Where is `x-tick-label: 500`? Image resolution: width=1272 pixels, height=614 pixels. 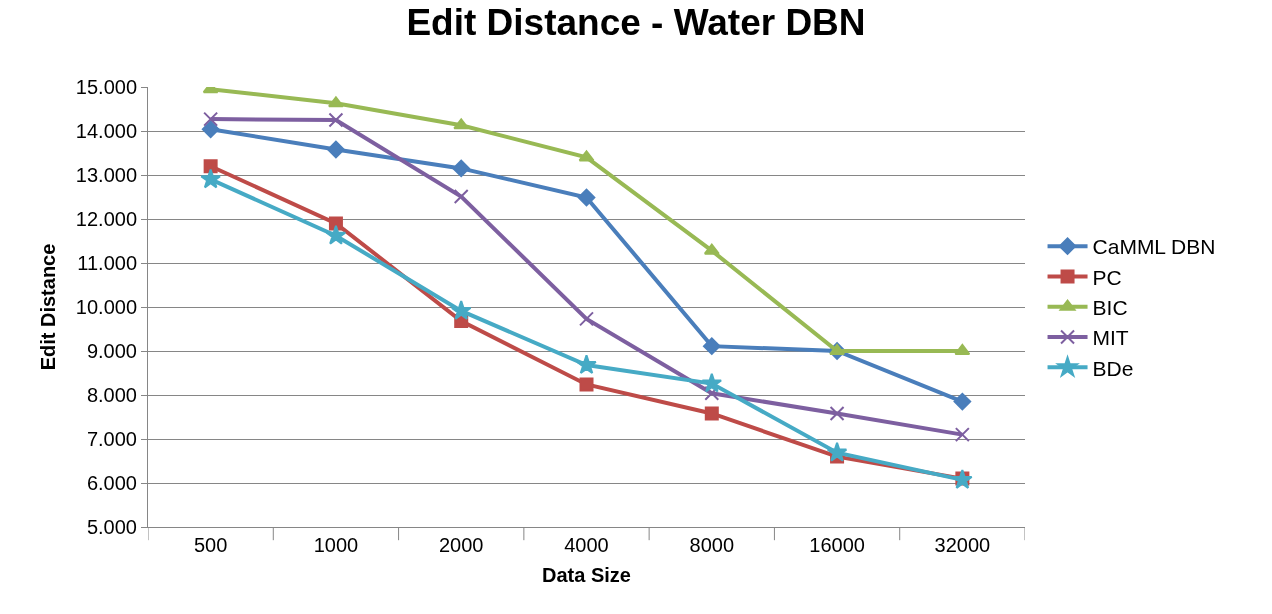
x-tick-label: 500 is located at coordinates (210, 545).